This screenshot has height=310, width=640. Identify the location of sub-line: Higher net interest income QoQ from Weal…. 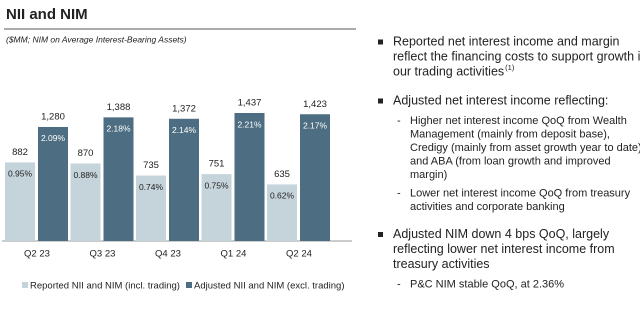
(518, 121).